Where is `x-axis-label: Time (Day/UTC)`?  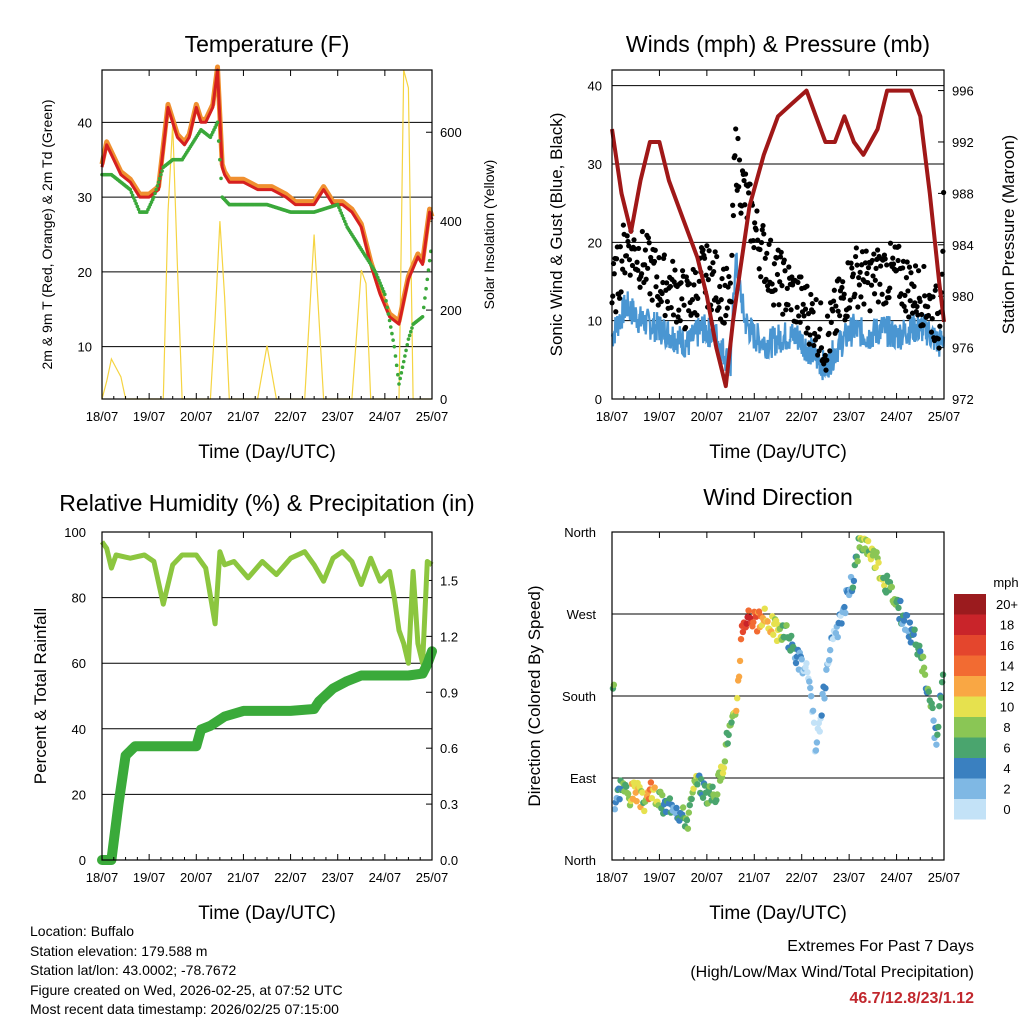 x-axis-label: Time (Day/UTC) is located at coordinates (778, 452).